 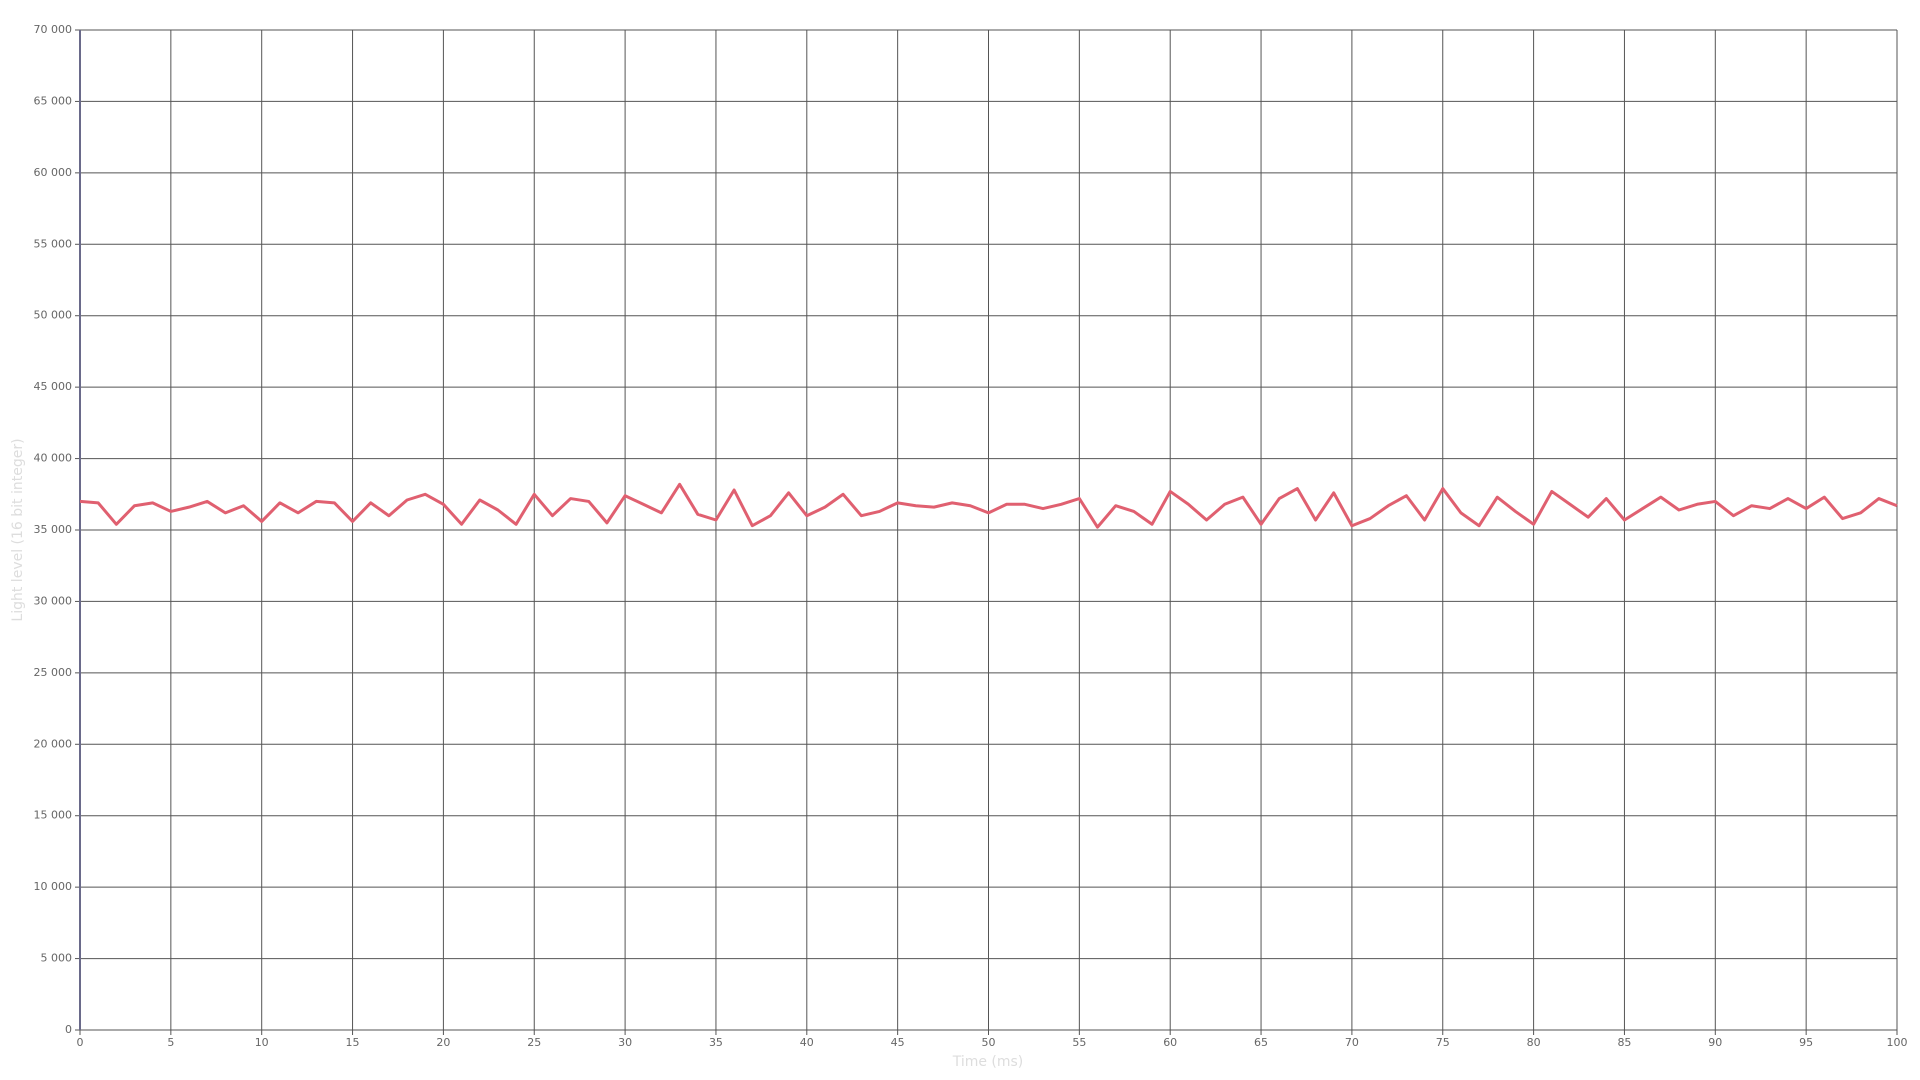 I want to click on y-tick-label: 50 000, so click(x=53, y=315).